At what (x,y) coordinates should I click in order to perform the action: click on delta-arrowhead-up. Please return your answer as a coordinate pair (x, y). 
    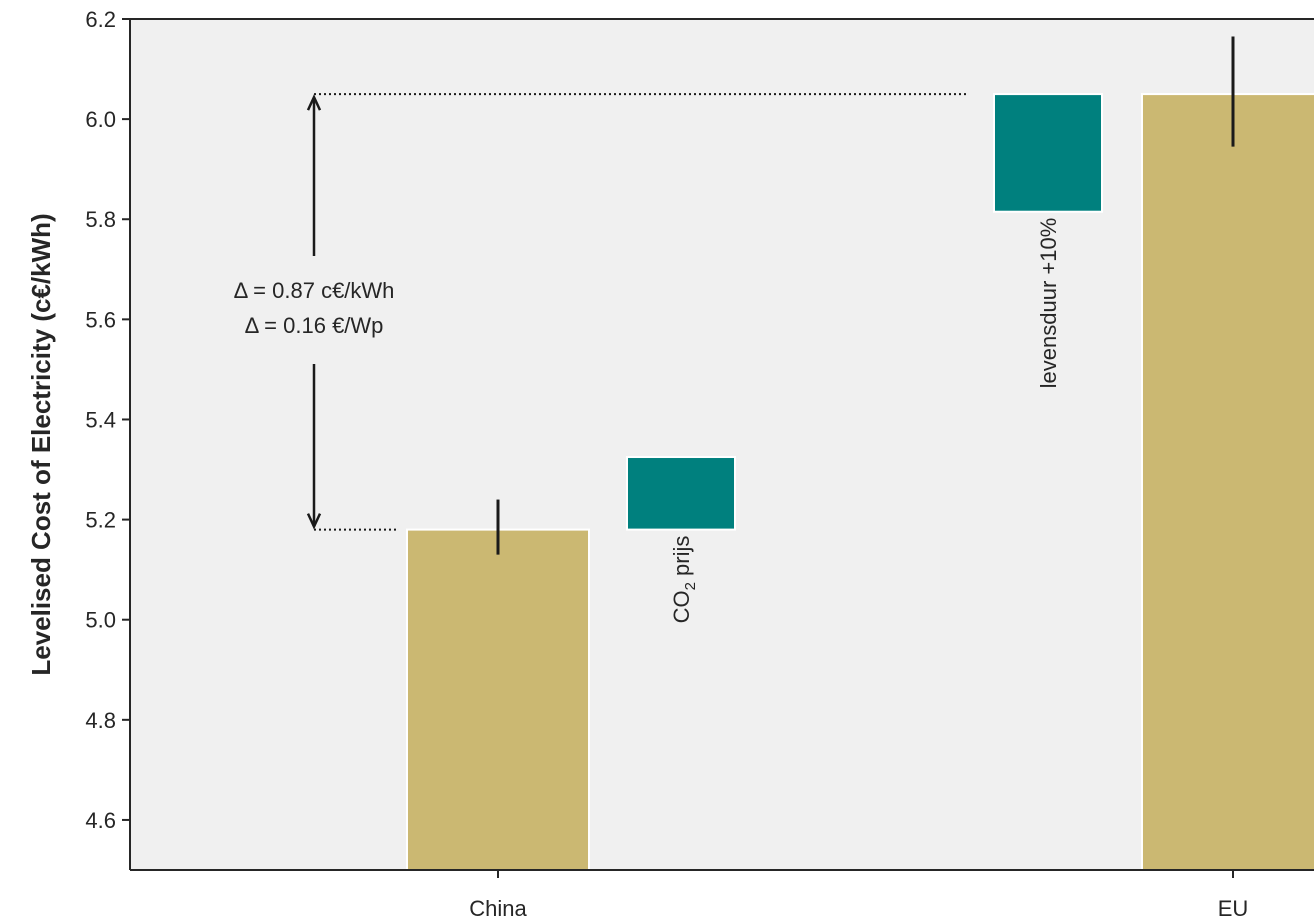
    Looking at the image, I should click on (314, 102).